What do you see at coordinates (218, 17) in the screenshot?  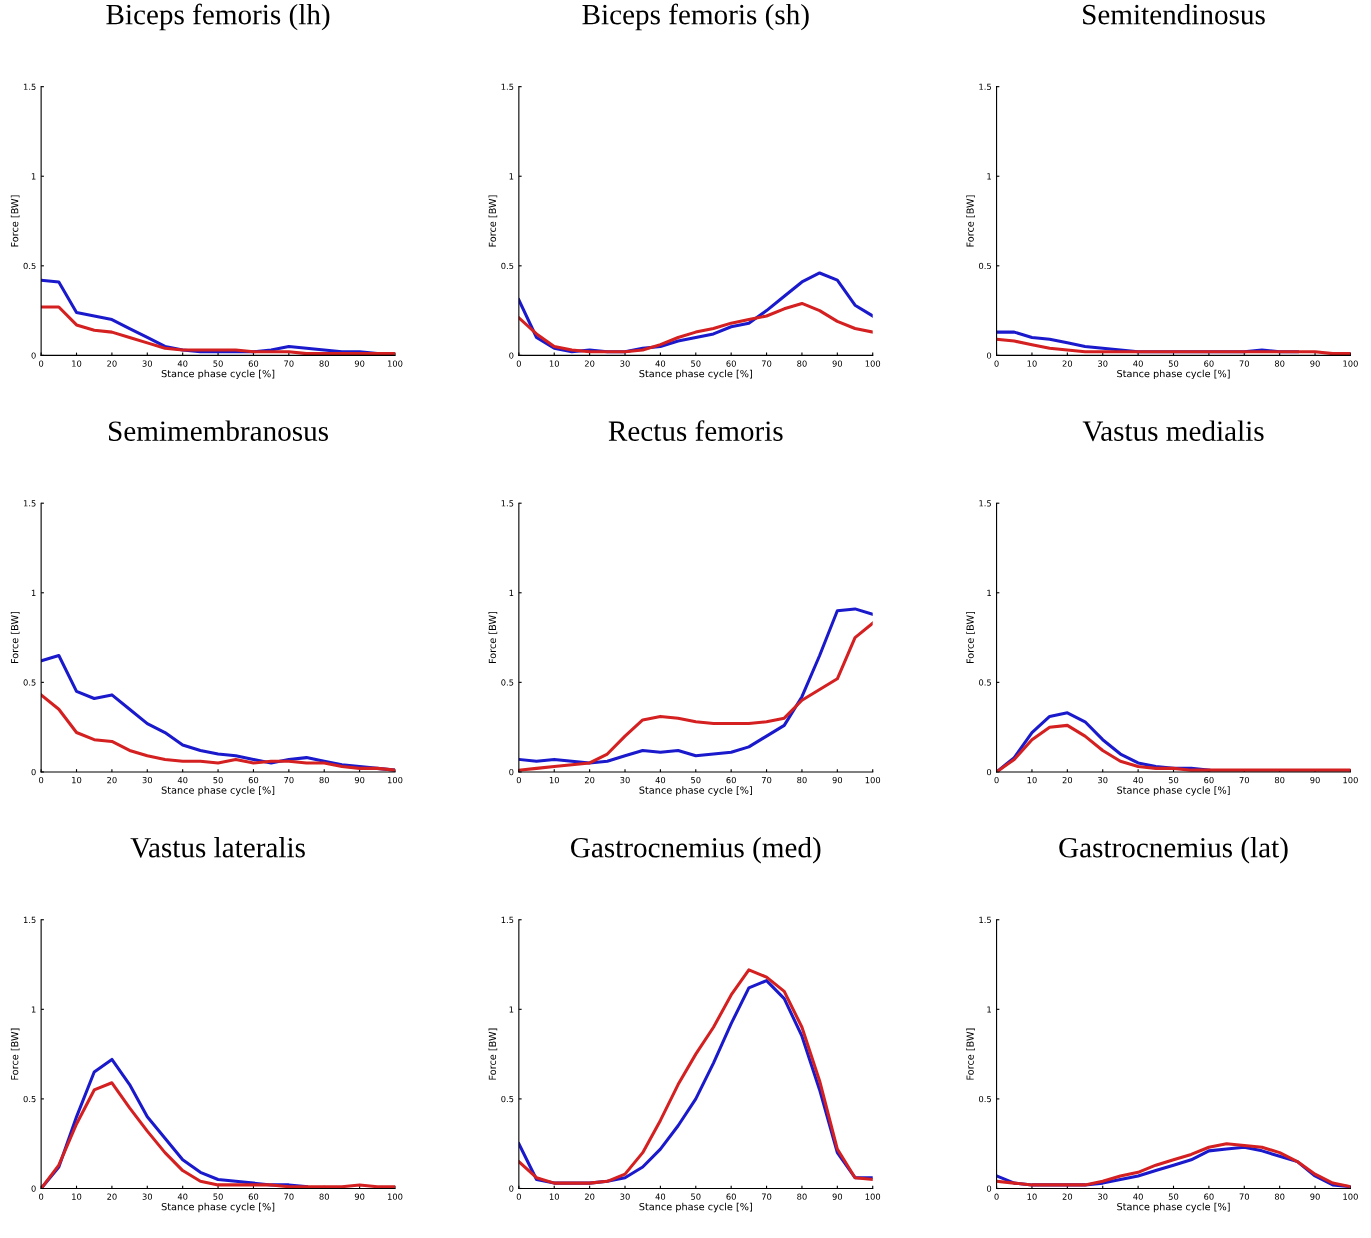 I see `chart-title: Biceps femoris (lh)` at bounding box center [218, 17].